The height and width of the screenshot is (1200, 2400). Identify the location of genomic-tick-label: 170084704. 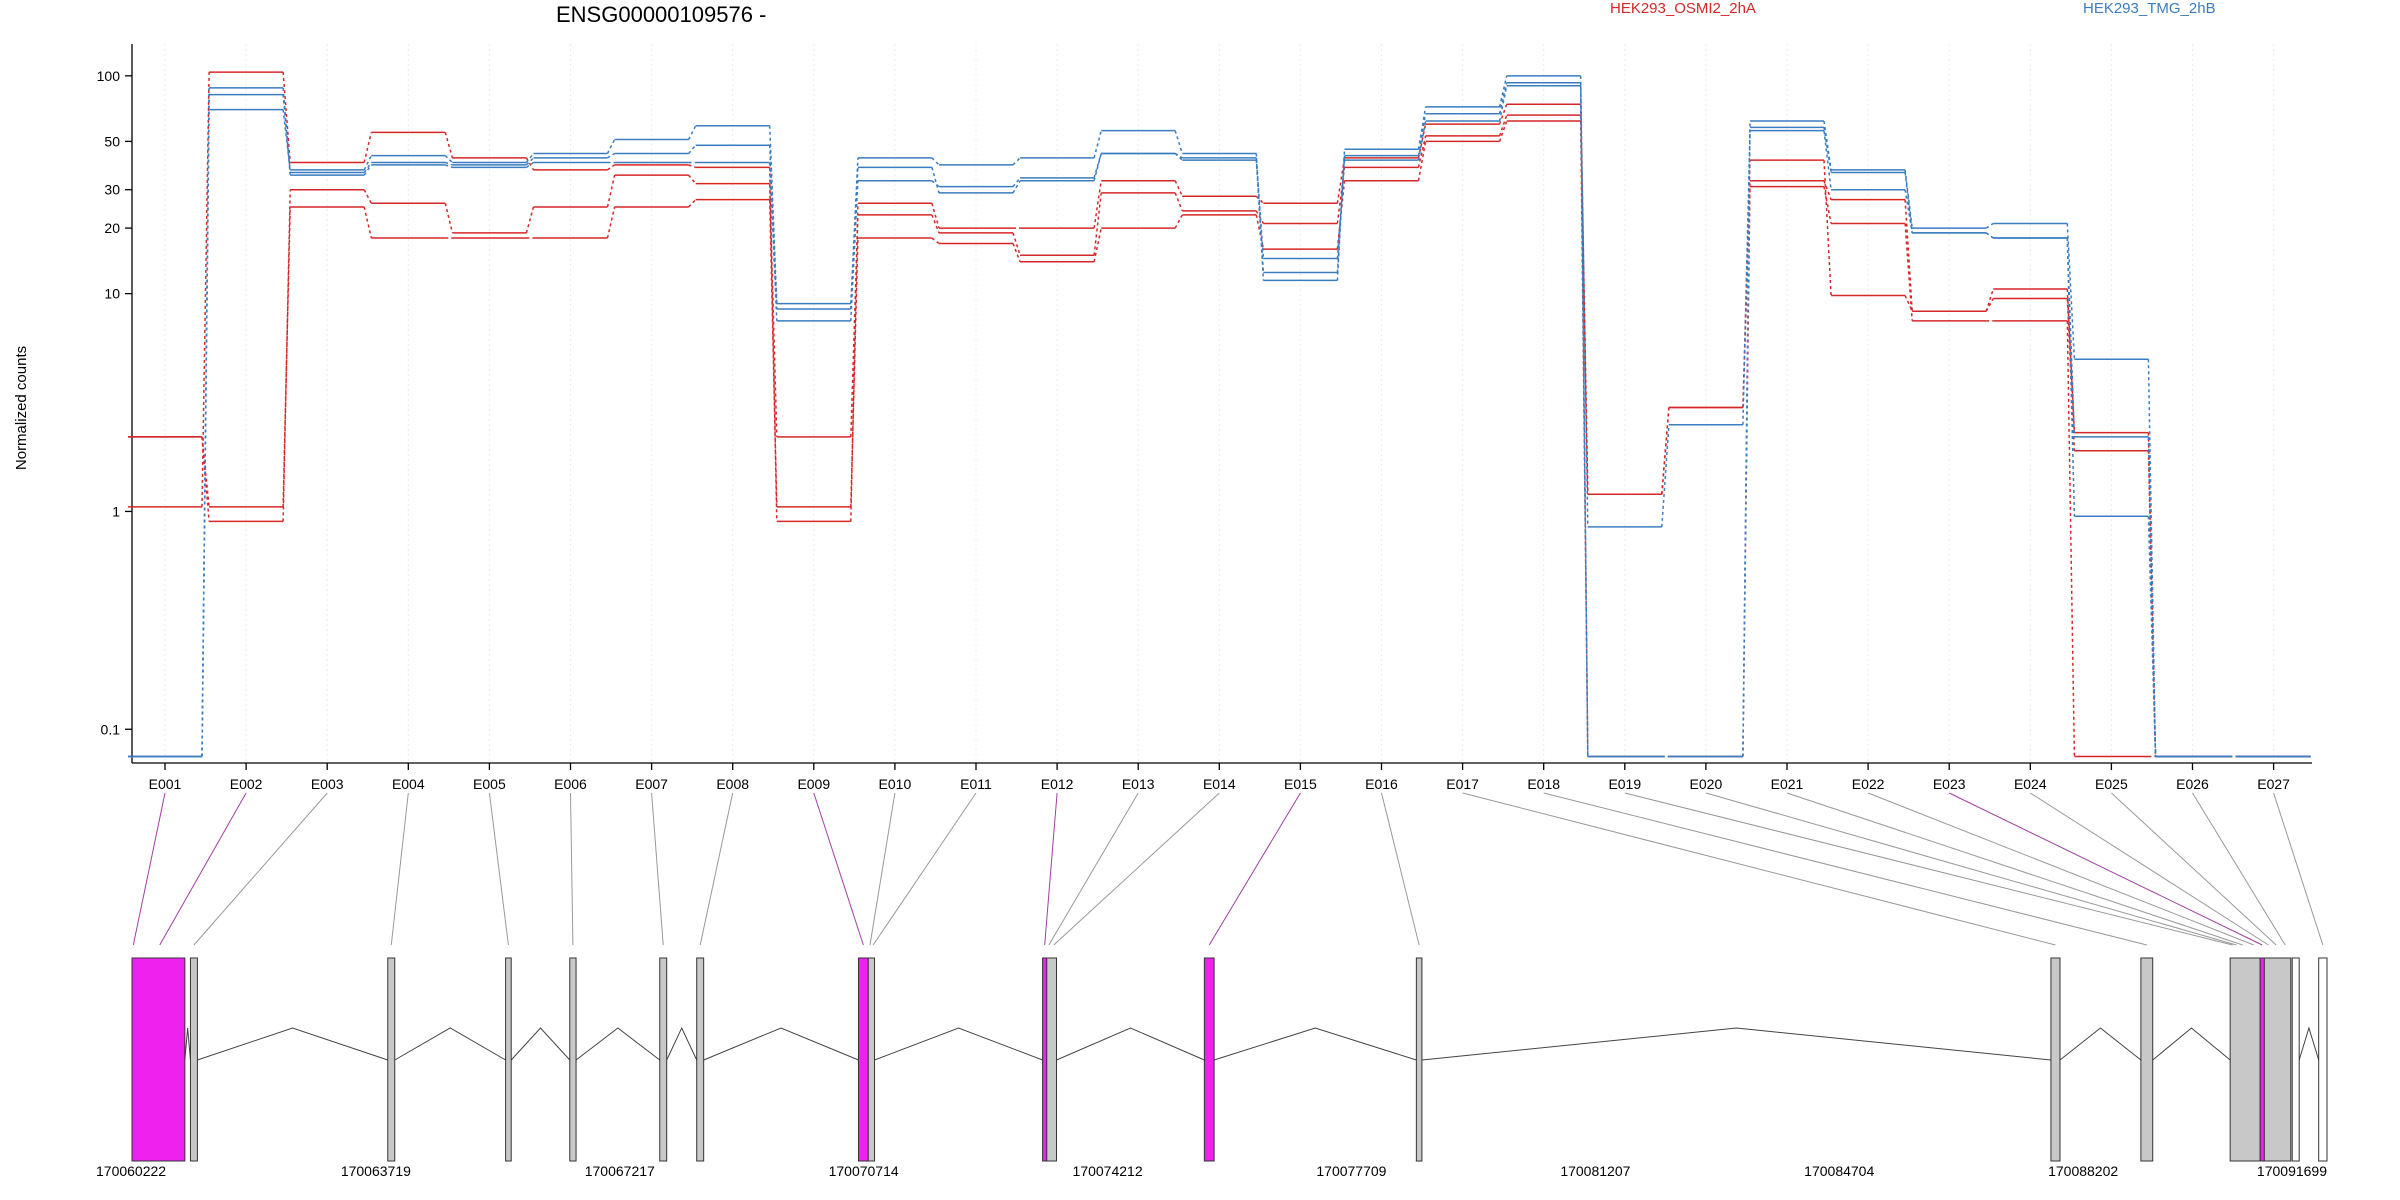
(1839, 1171).